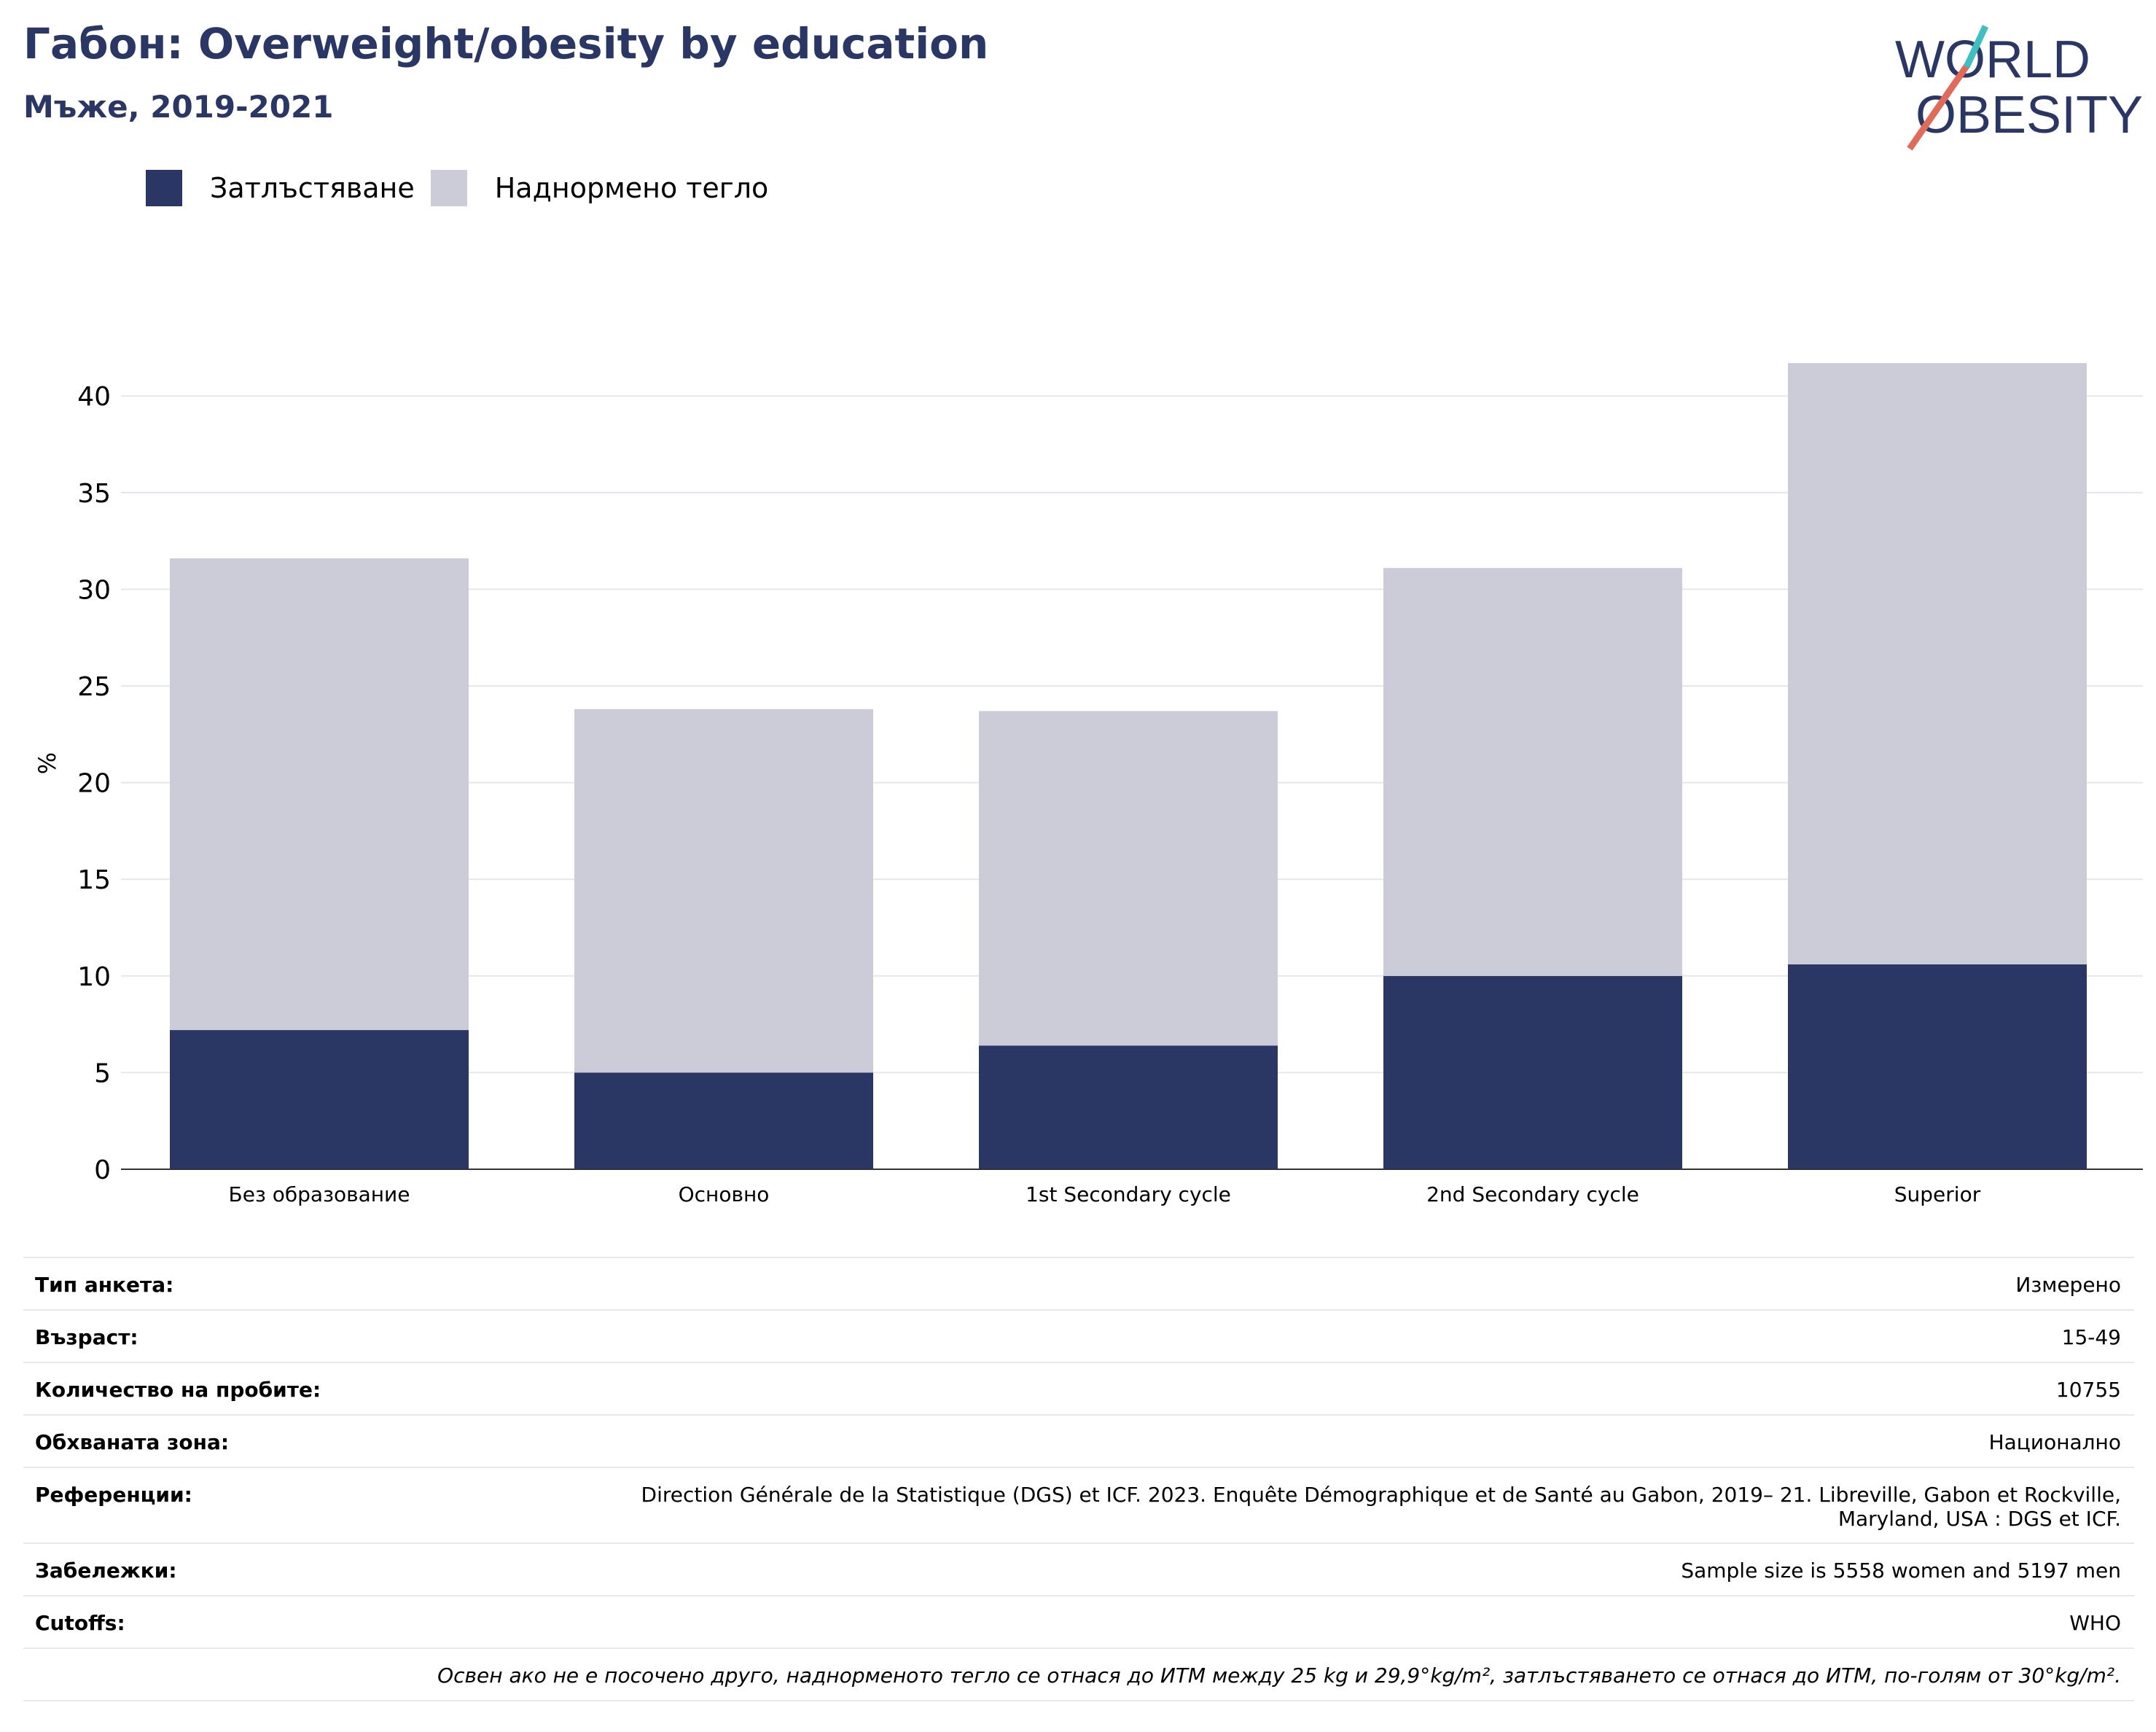 The image size is (2156, 1732). What do you see at coordinates (1079, 1442) in the screenshot?
I see `info-row-coverage: Обхваната зона: Национално` at bounding box center [1079, 1442].